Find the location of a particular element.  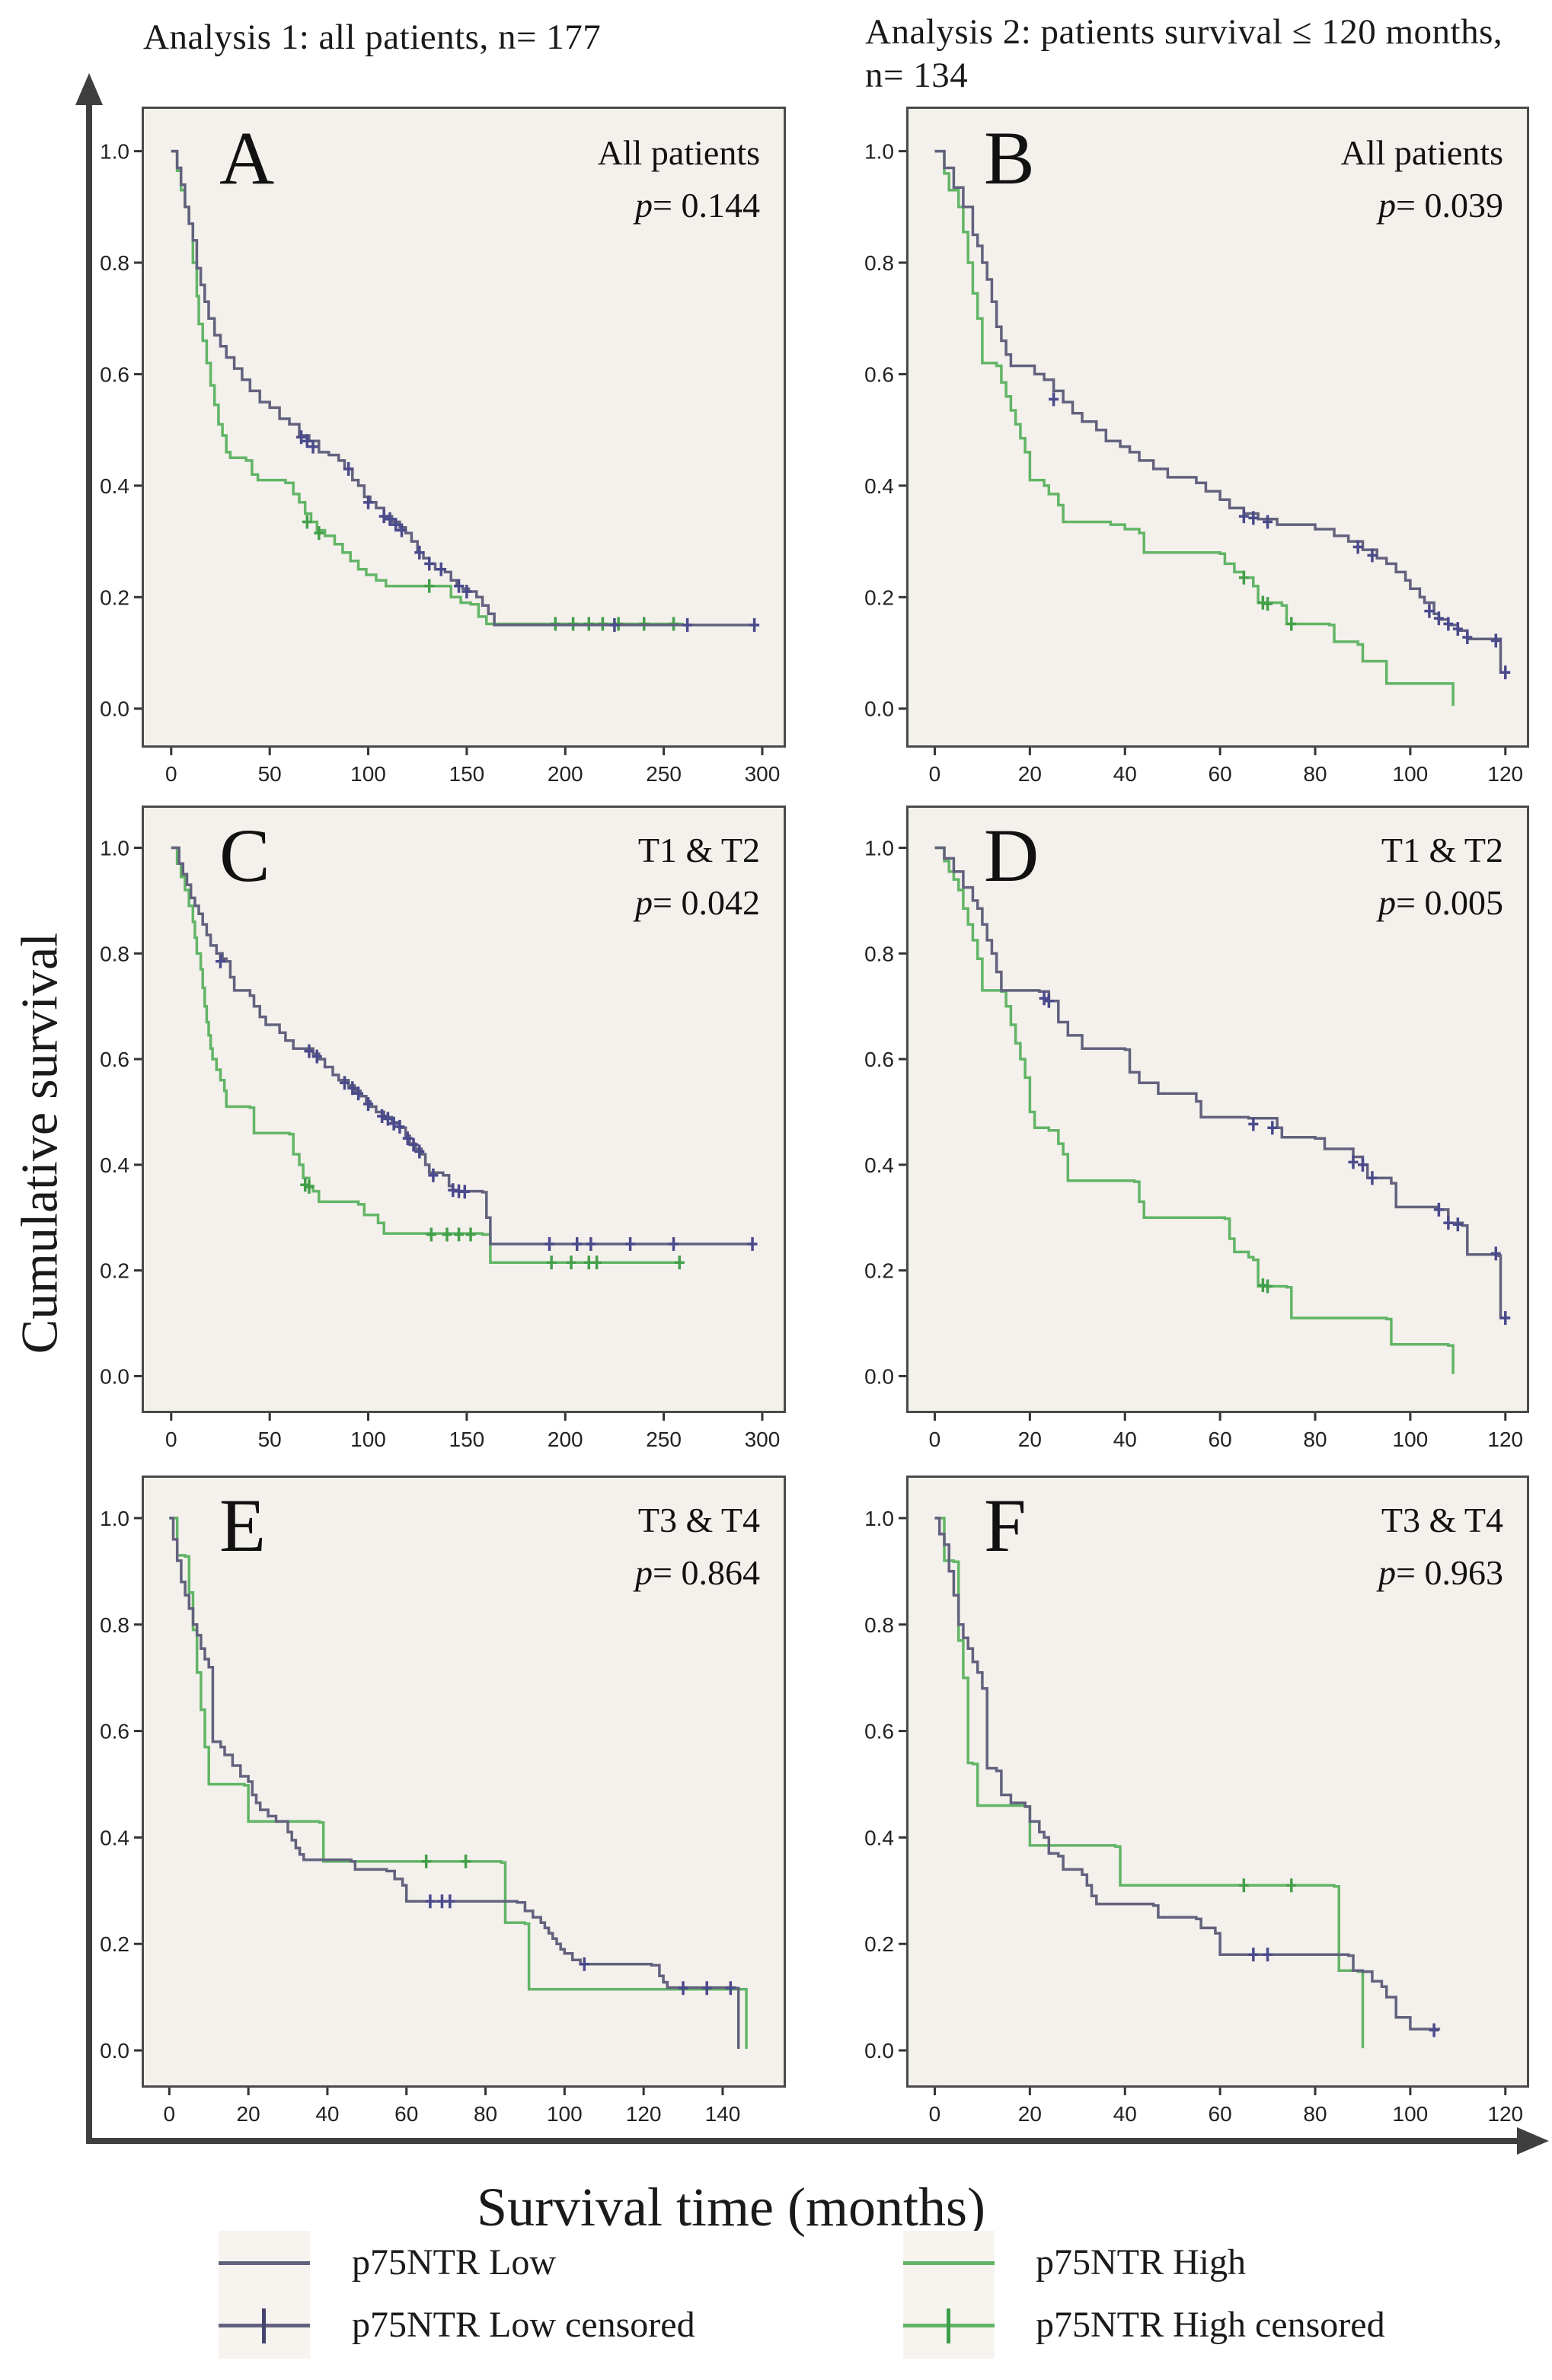

legend-label-low-censored: p75NTR Low censored is located at coordinates (523, 2325).